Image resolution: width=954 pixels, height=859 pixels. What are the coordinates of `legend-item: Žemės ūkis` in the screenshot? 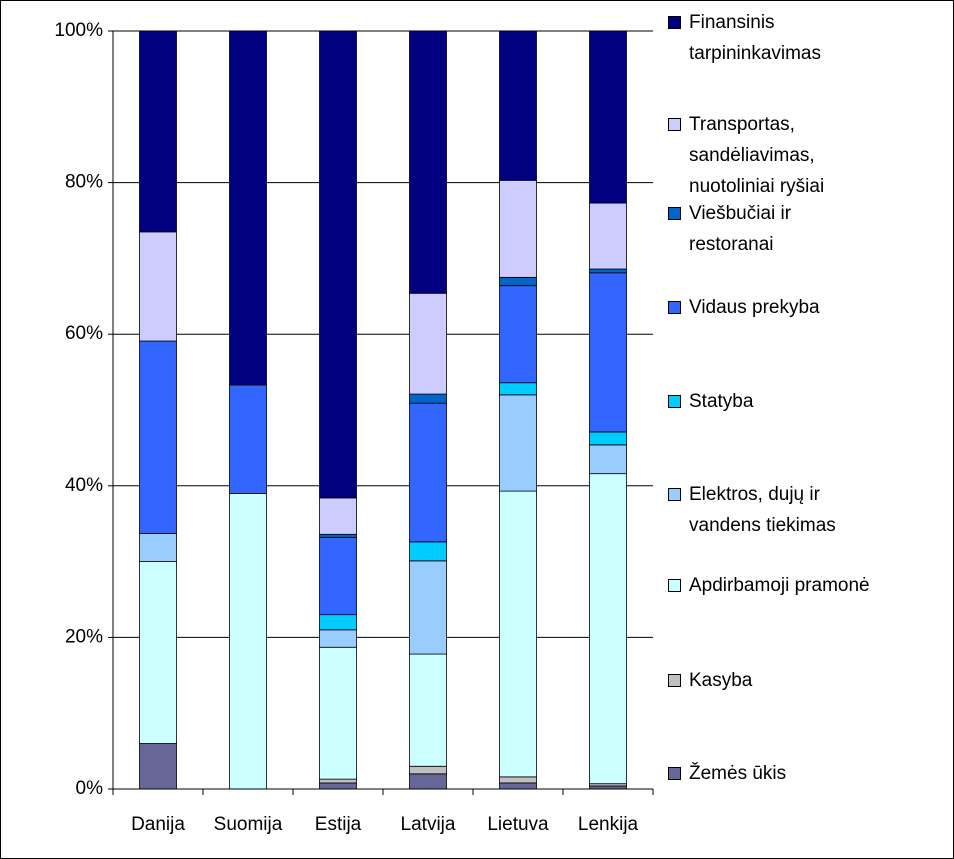 It's located at (781, 773).